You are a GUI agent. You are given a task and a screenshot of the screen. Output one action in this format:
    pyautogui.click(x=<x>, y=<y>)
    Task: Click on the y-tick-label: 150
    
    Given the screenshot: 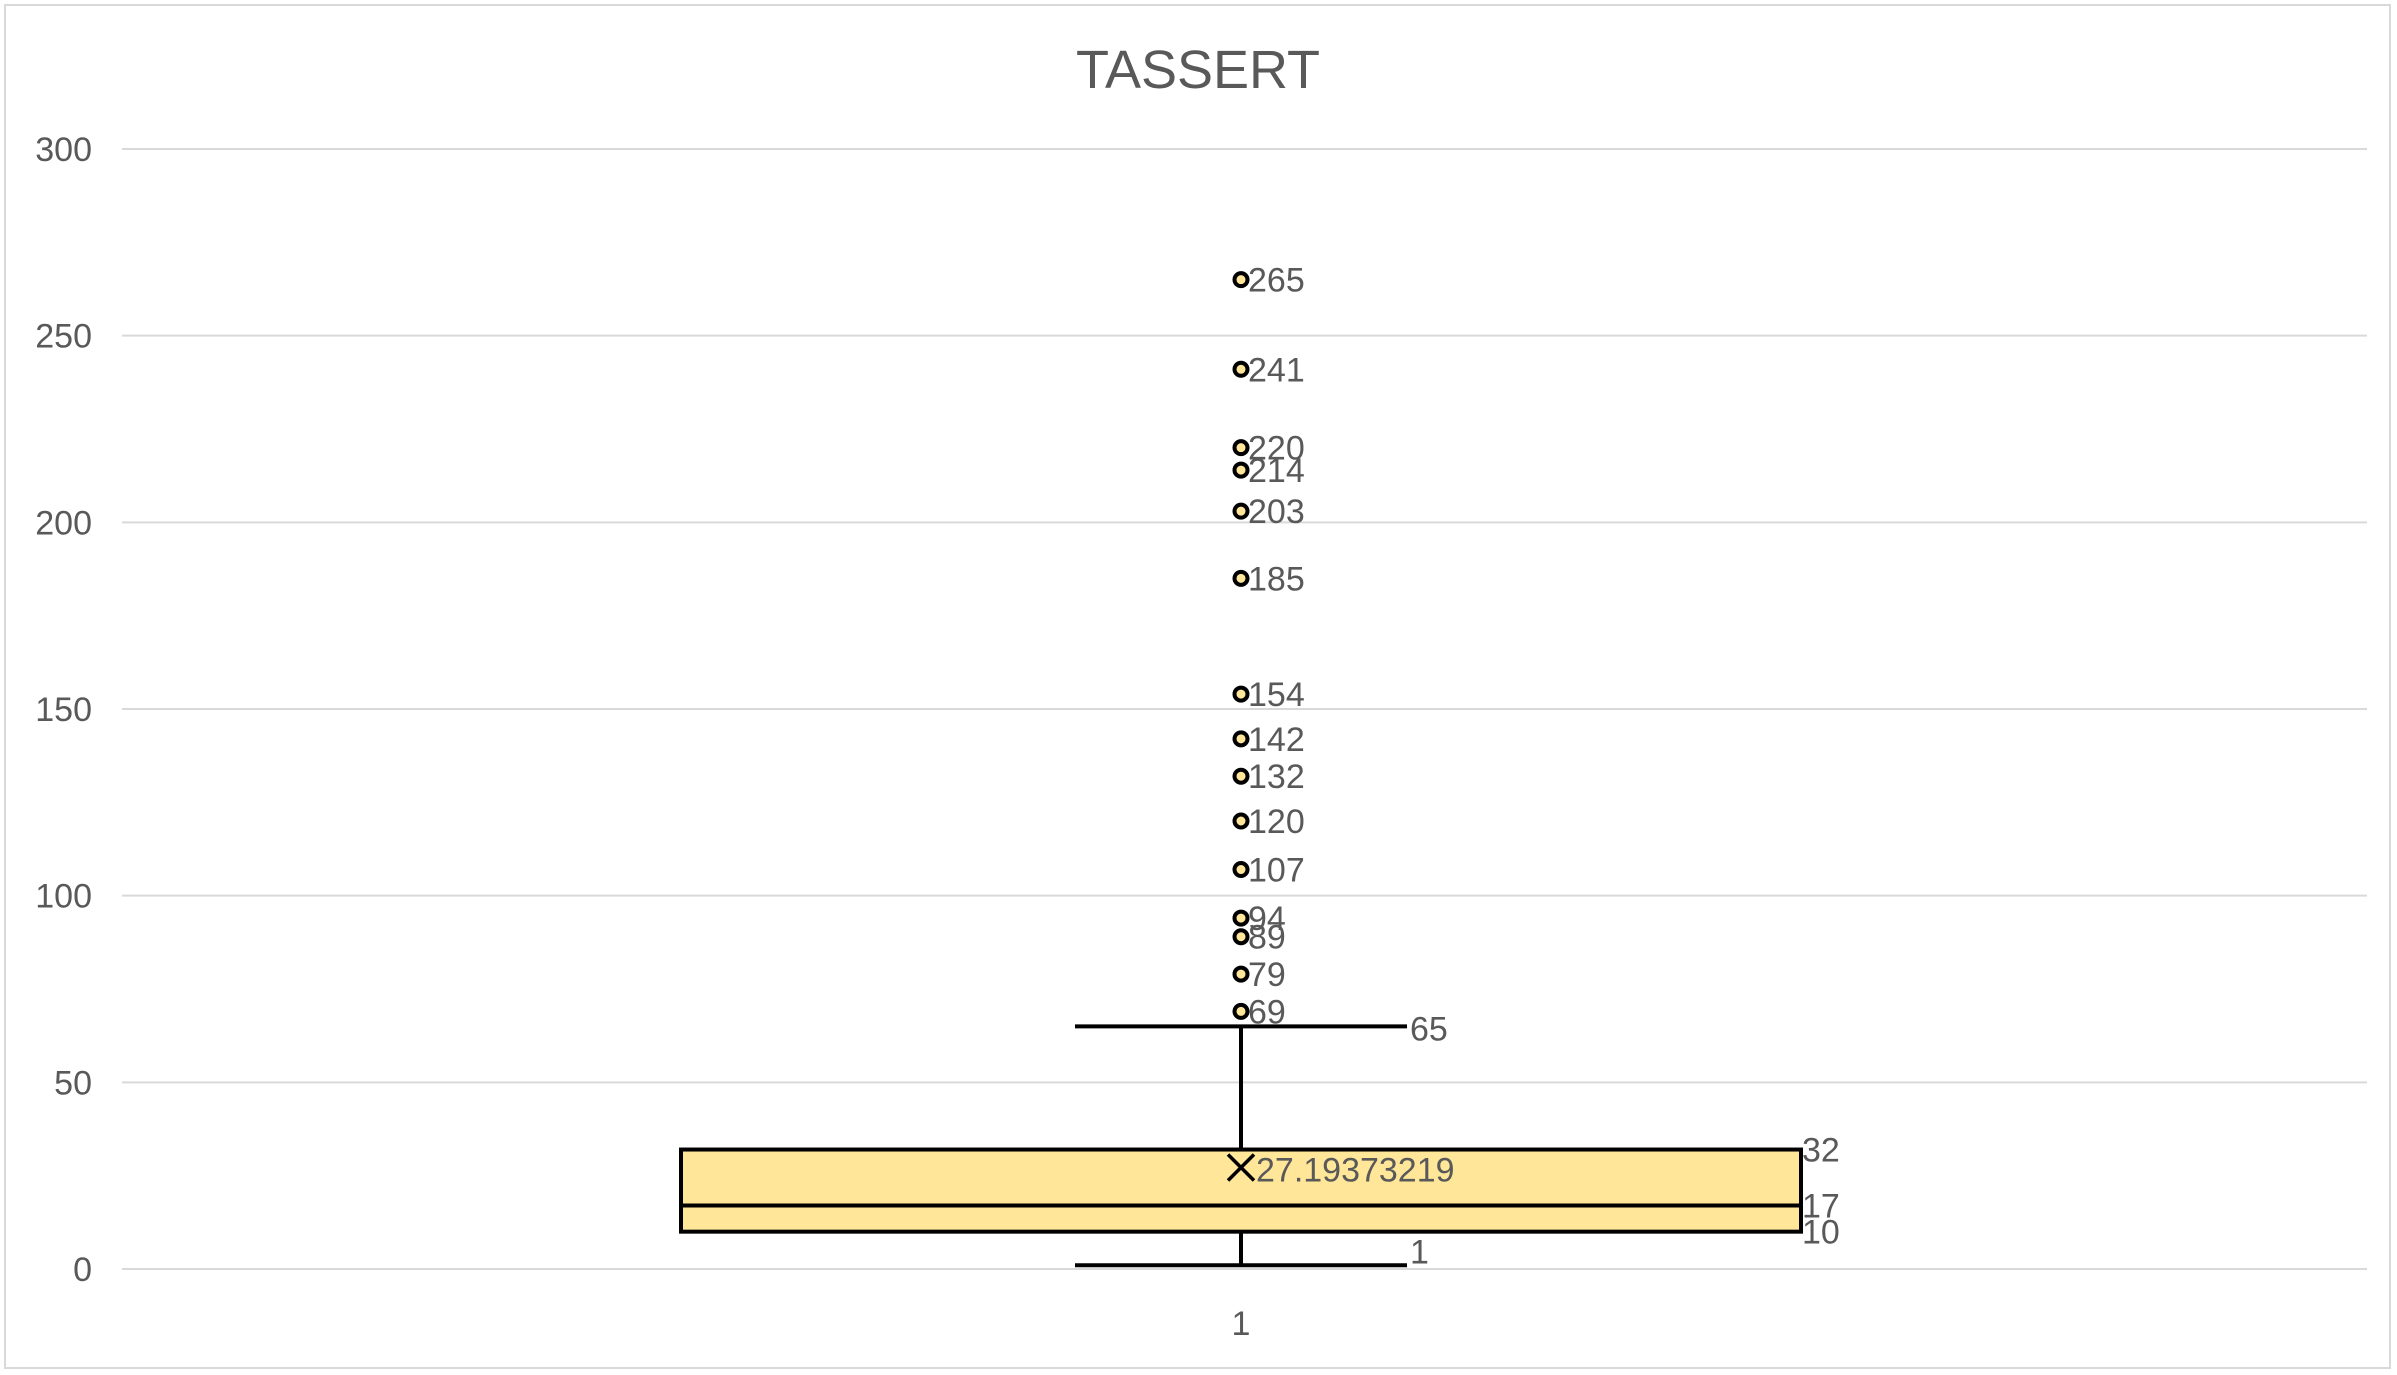 What is the action you would take?
    pyautogui.click(x=63, y=710)
    